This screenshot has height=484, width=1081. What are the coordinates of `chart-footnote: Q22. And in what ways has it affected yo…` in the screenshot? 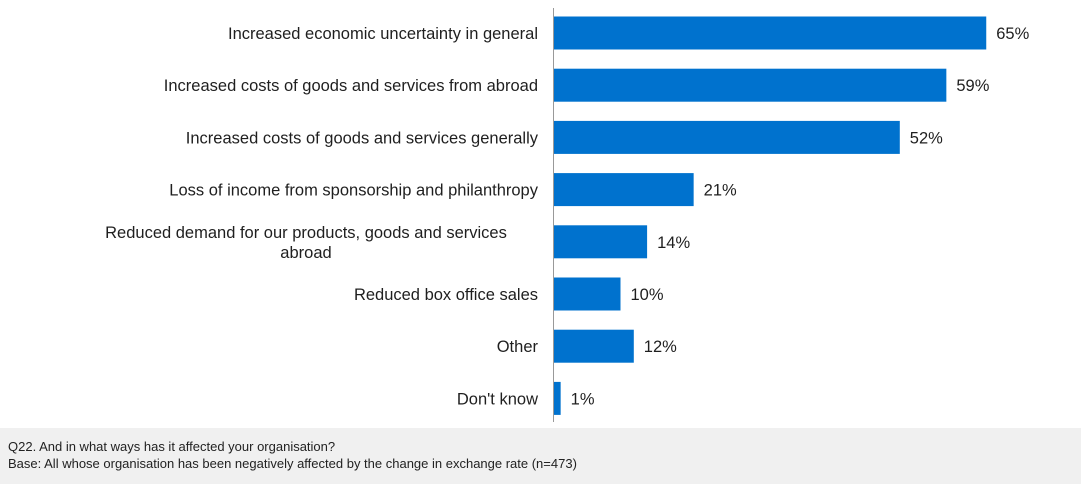 It's located at (540, 456).